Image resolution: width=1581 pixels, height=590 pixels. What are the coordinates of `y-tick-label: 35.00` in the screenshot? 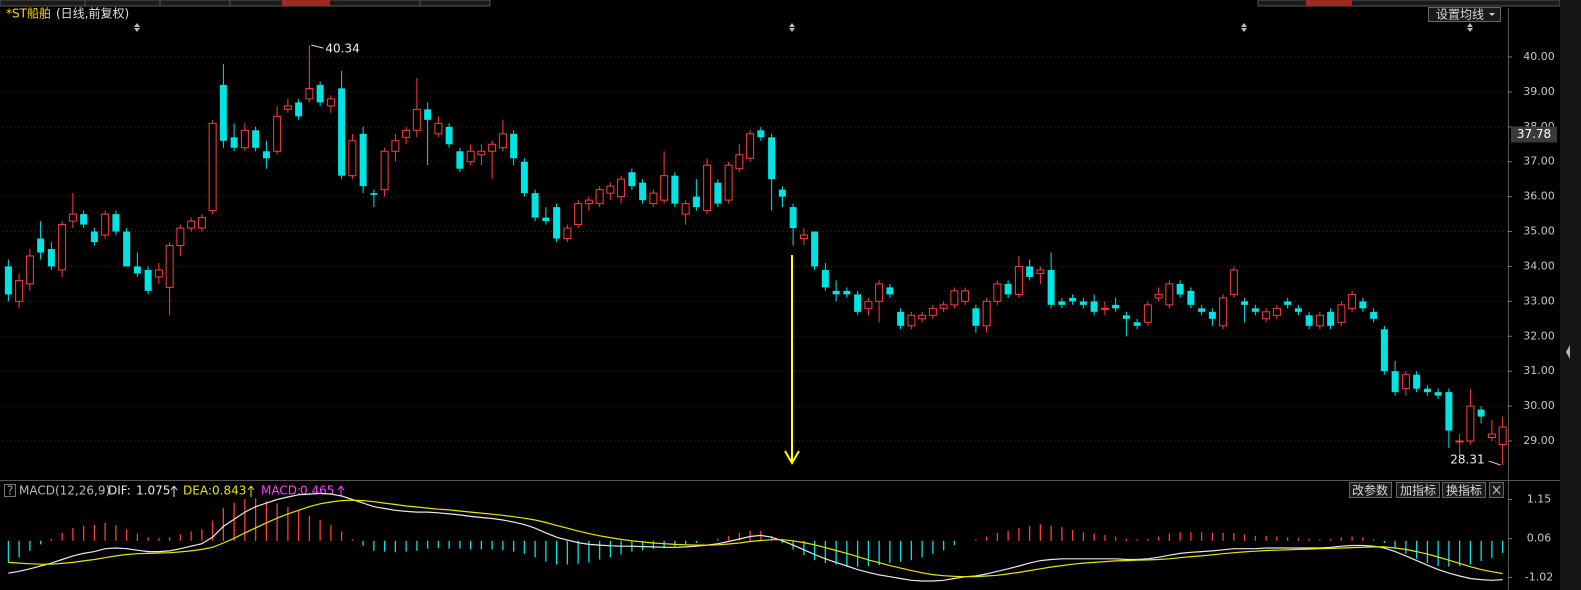 It's located at (1539, 231).